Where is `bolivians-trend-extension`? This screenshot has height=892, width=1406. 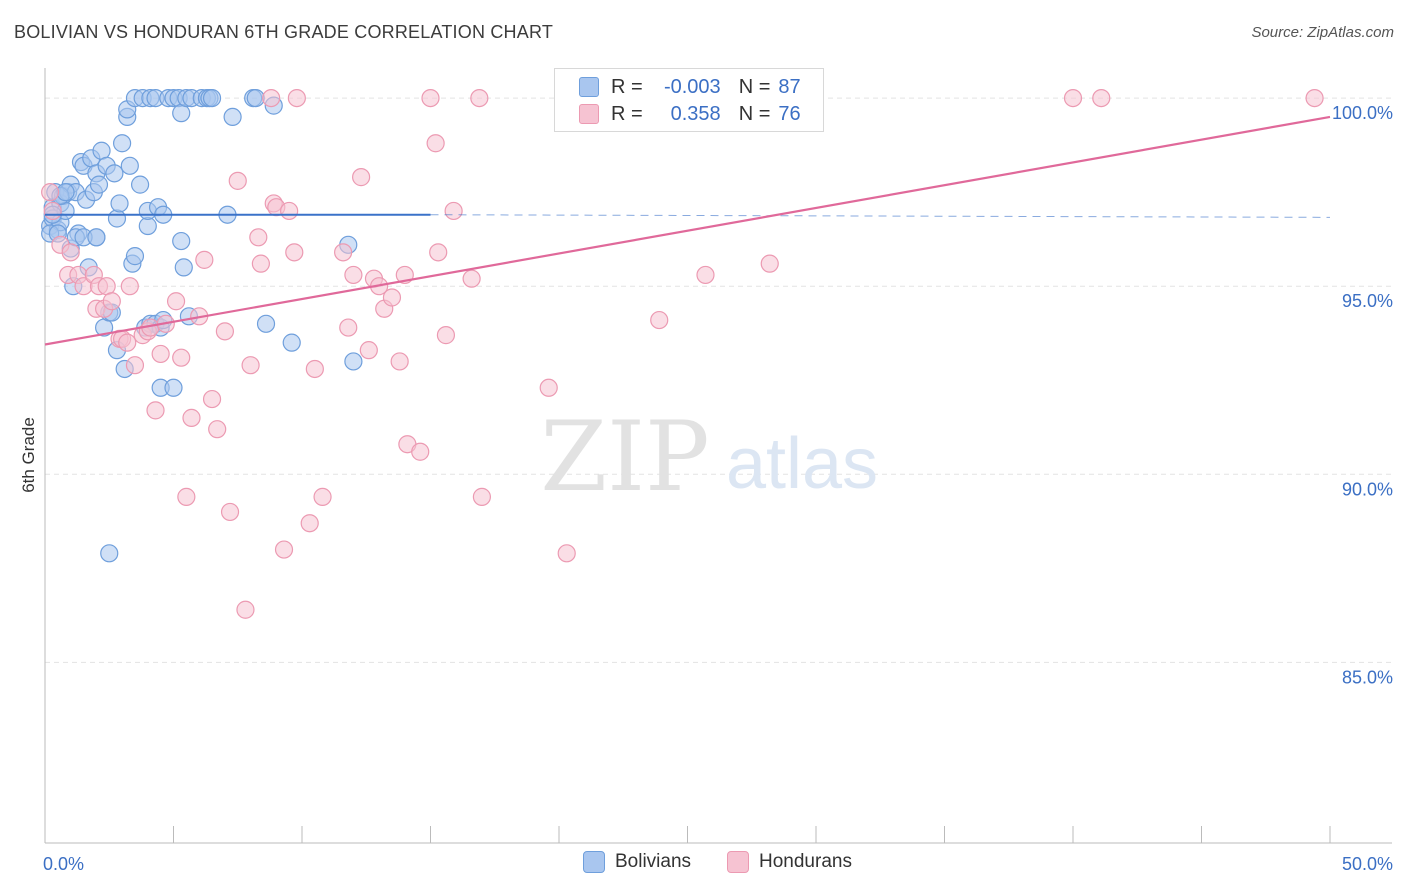 bolivians-trend-extension is located at coordinates (880, 216).